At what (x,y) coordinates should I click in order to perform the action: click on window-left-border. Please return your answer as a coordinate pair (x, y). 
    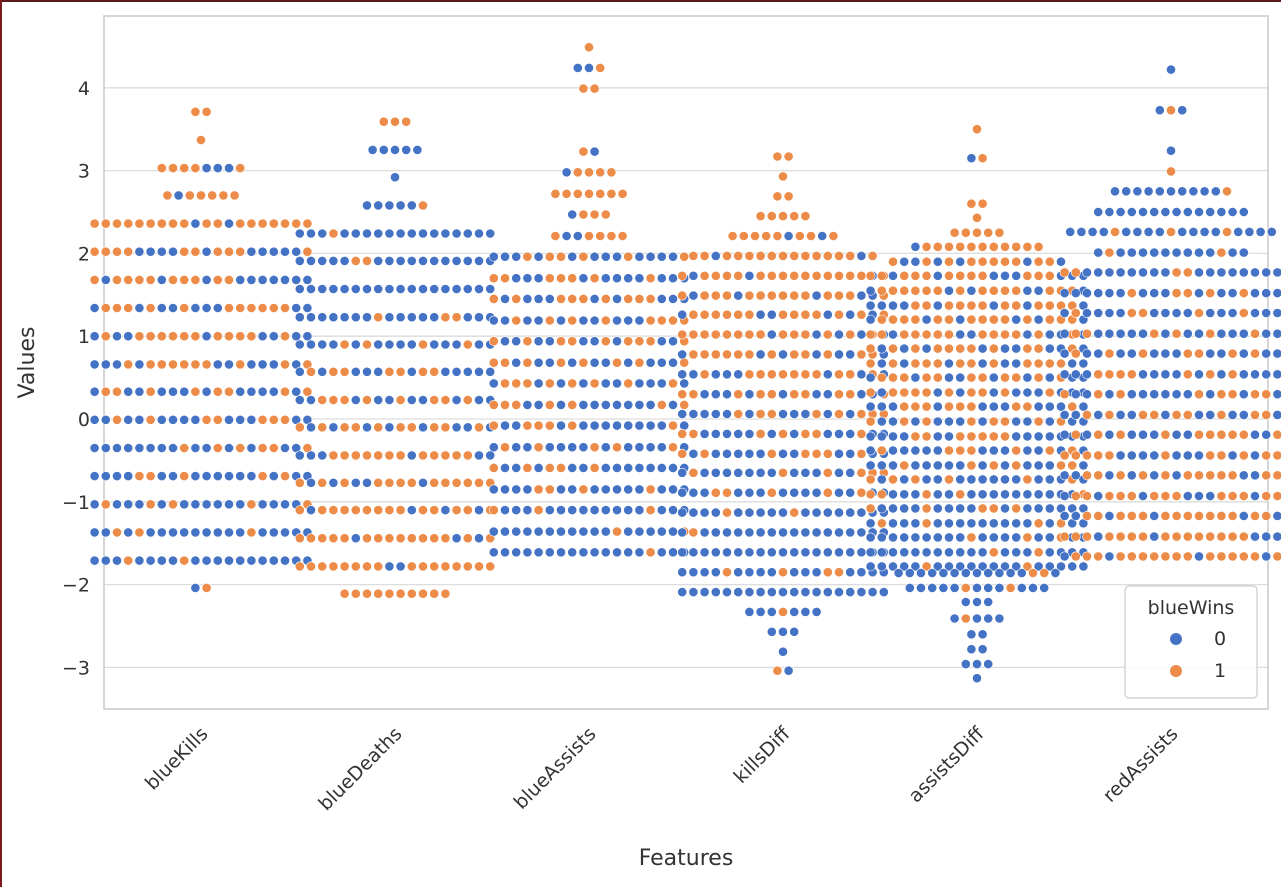
    Looking at the image, I should click on (1, 443).